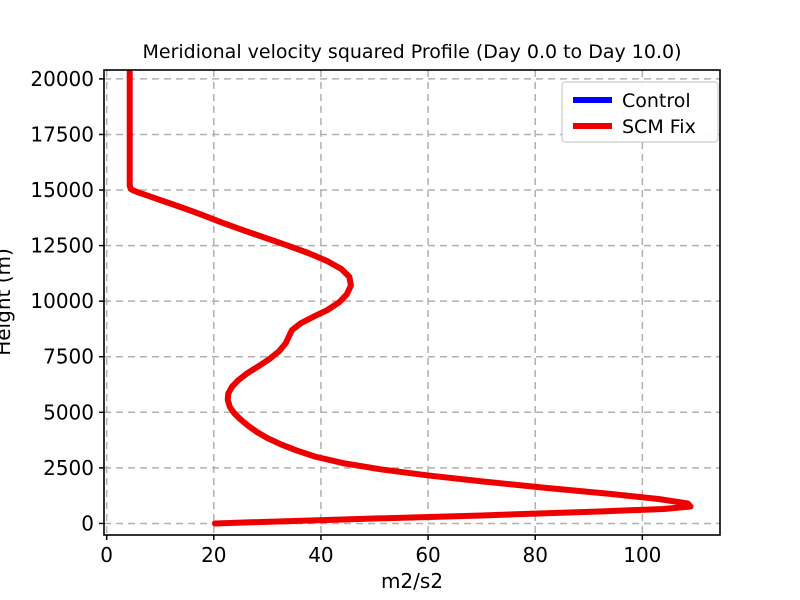 The image size is (800, 600). Describe the element at coordinates (380, 555) in the screenshot. I see `x-axis-tick-labels: 0 20 40 60 80 100` at that location.